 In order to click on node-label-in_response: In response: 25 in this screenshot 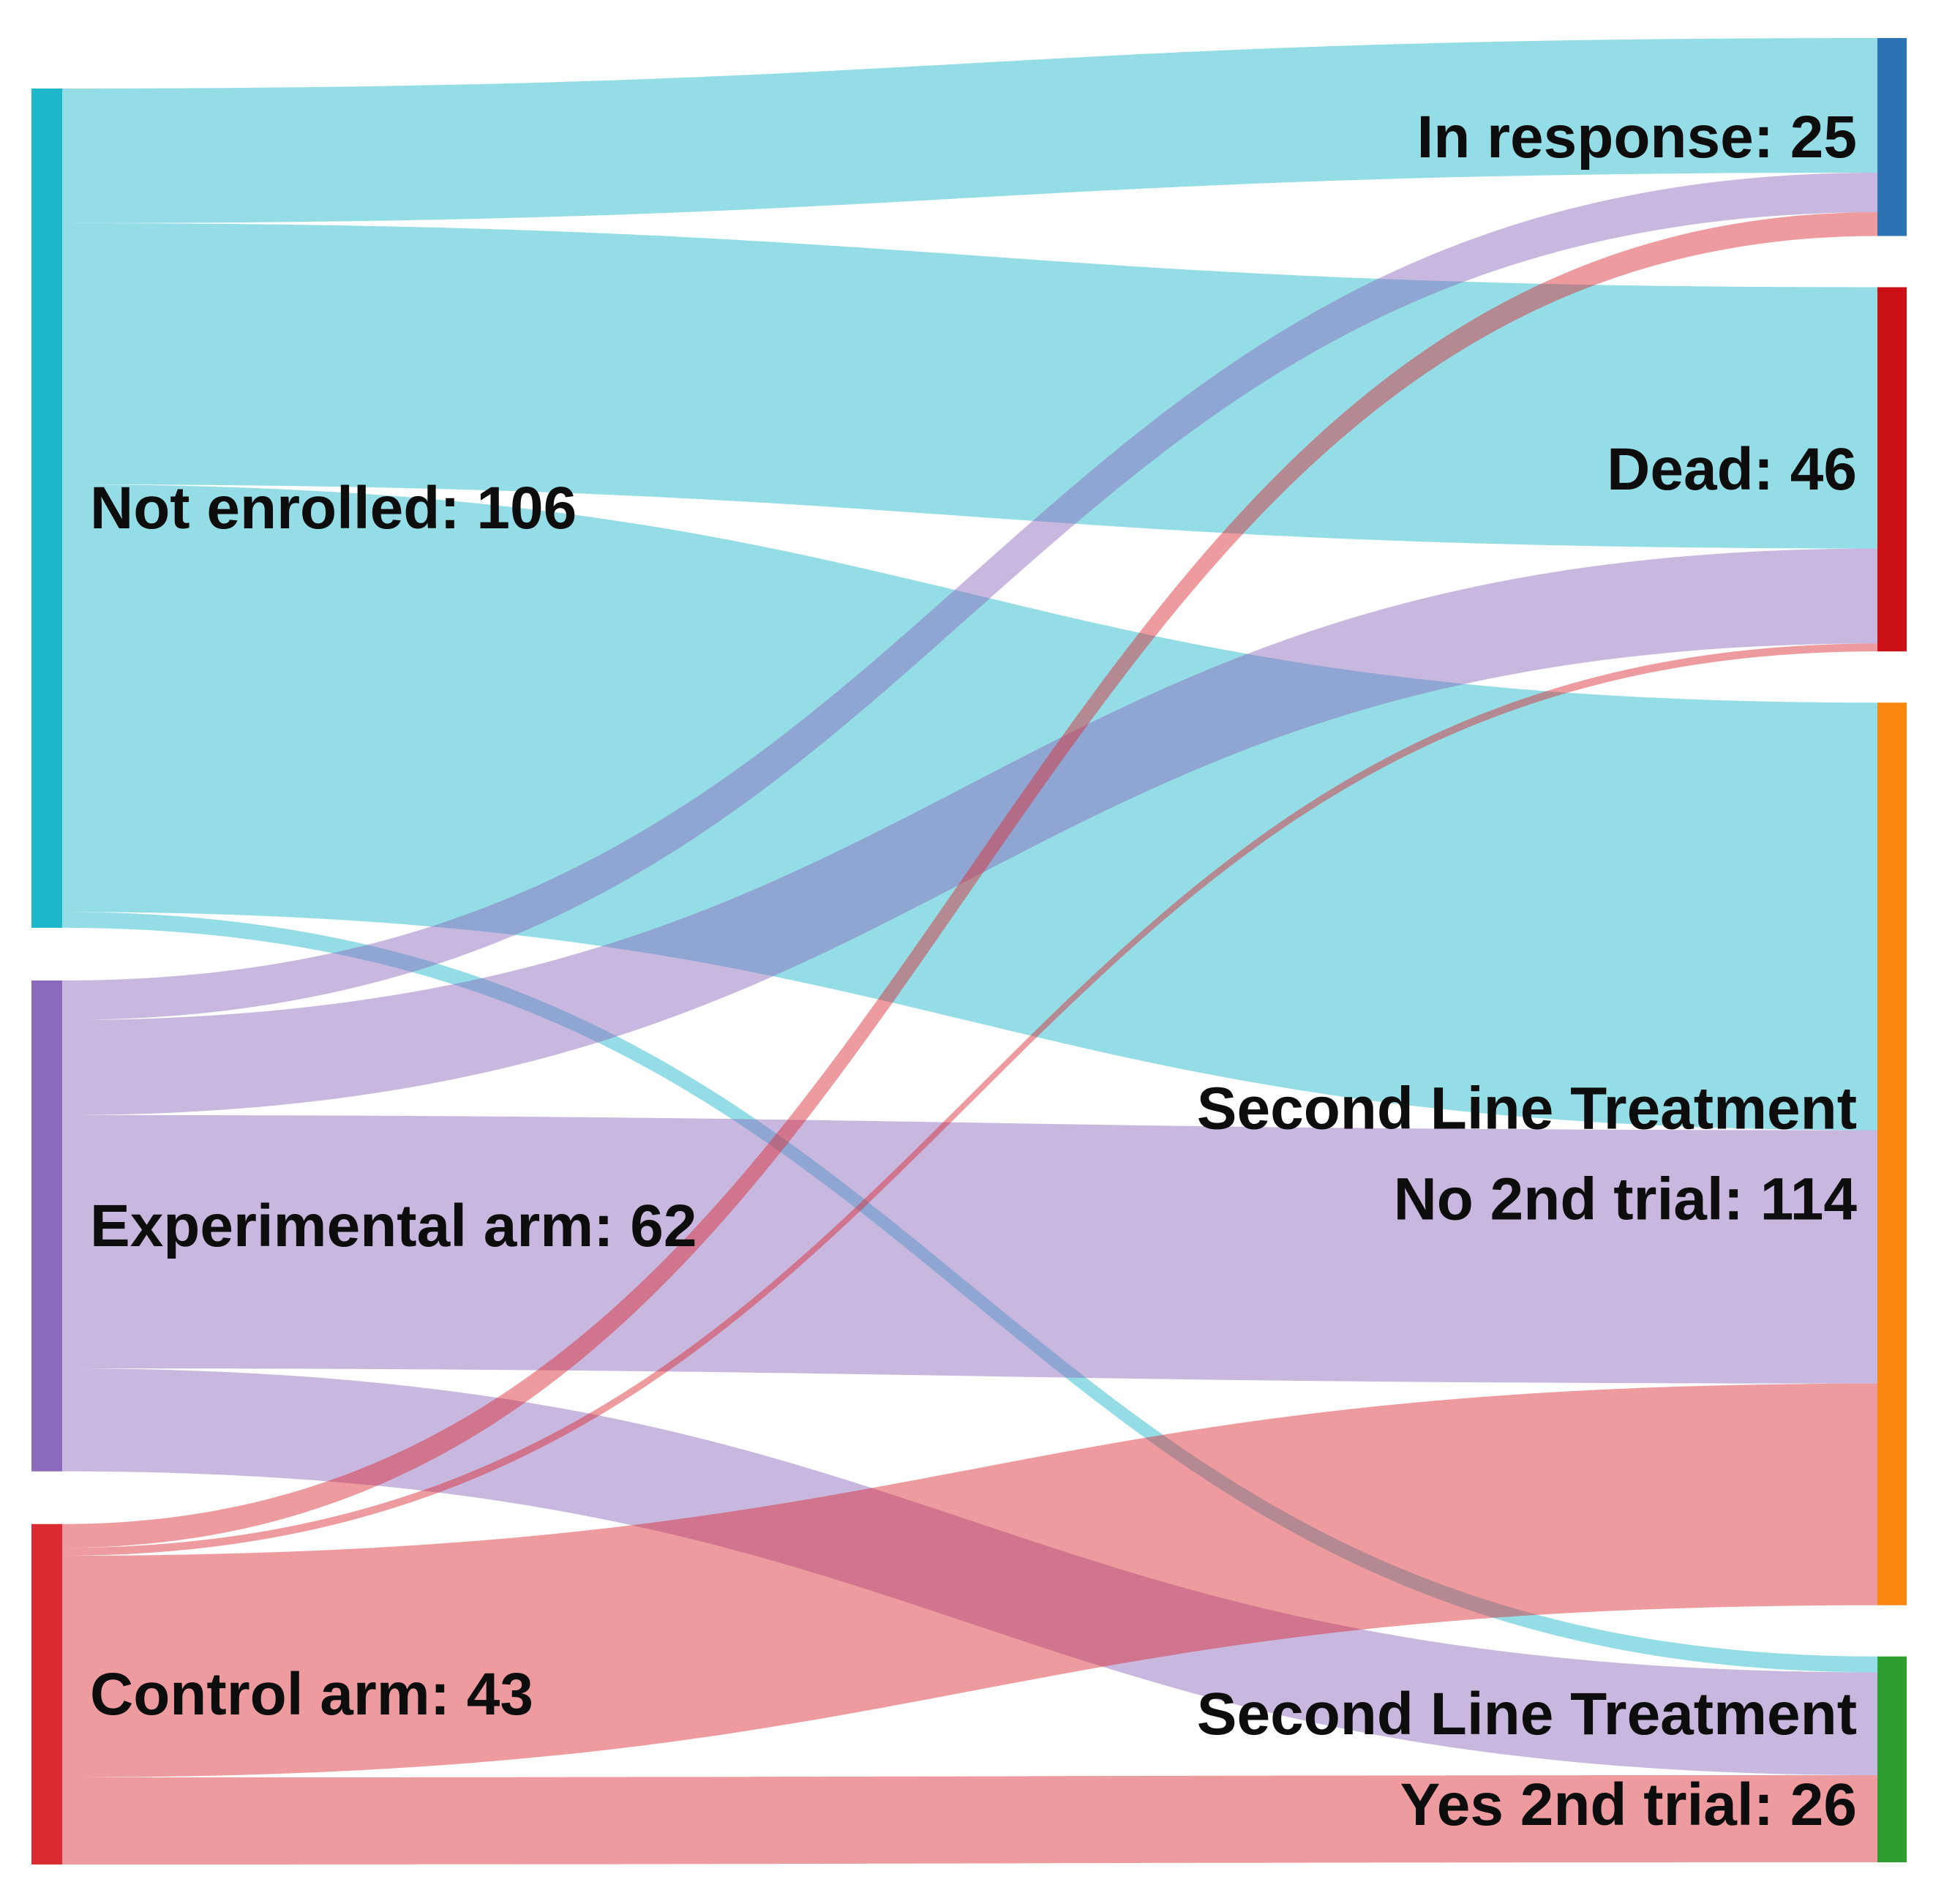, I will do `click(1636, 137)`.